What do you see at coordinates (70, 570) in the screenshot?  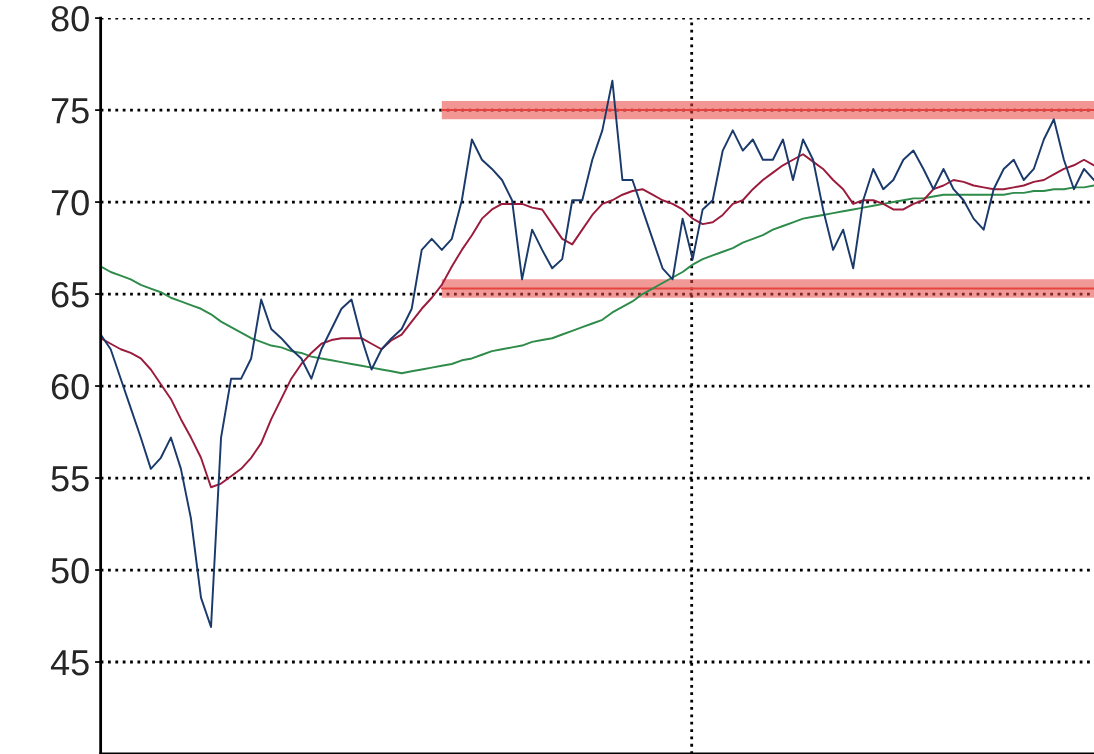 I see `y-tick-label: 50` at bounding box center [70, 570].